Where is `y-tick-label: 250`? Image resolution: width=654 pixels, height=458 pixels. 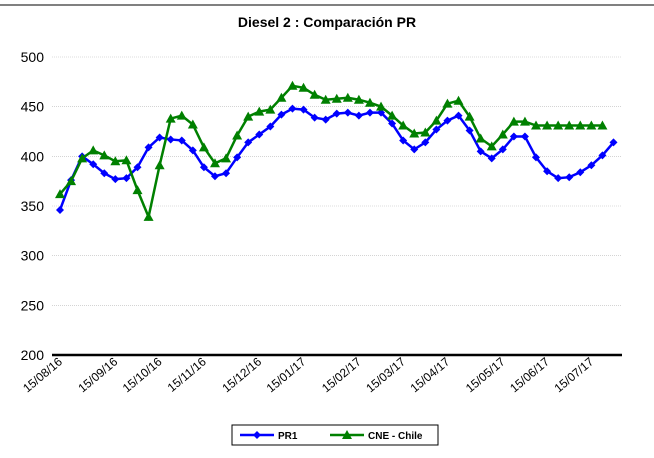
y-tick-label: 250 is located at coordinates (33, 305).